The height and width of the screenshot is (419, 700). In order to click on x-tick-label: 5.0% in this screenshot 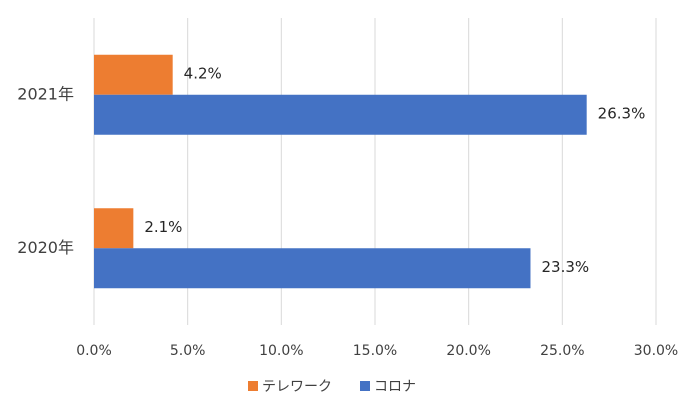, I will do `click(188, 351)`.